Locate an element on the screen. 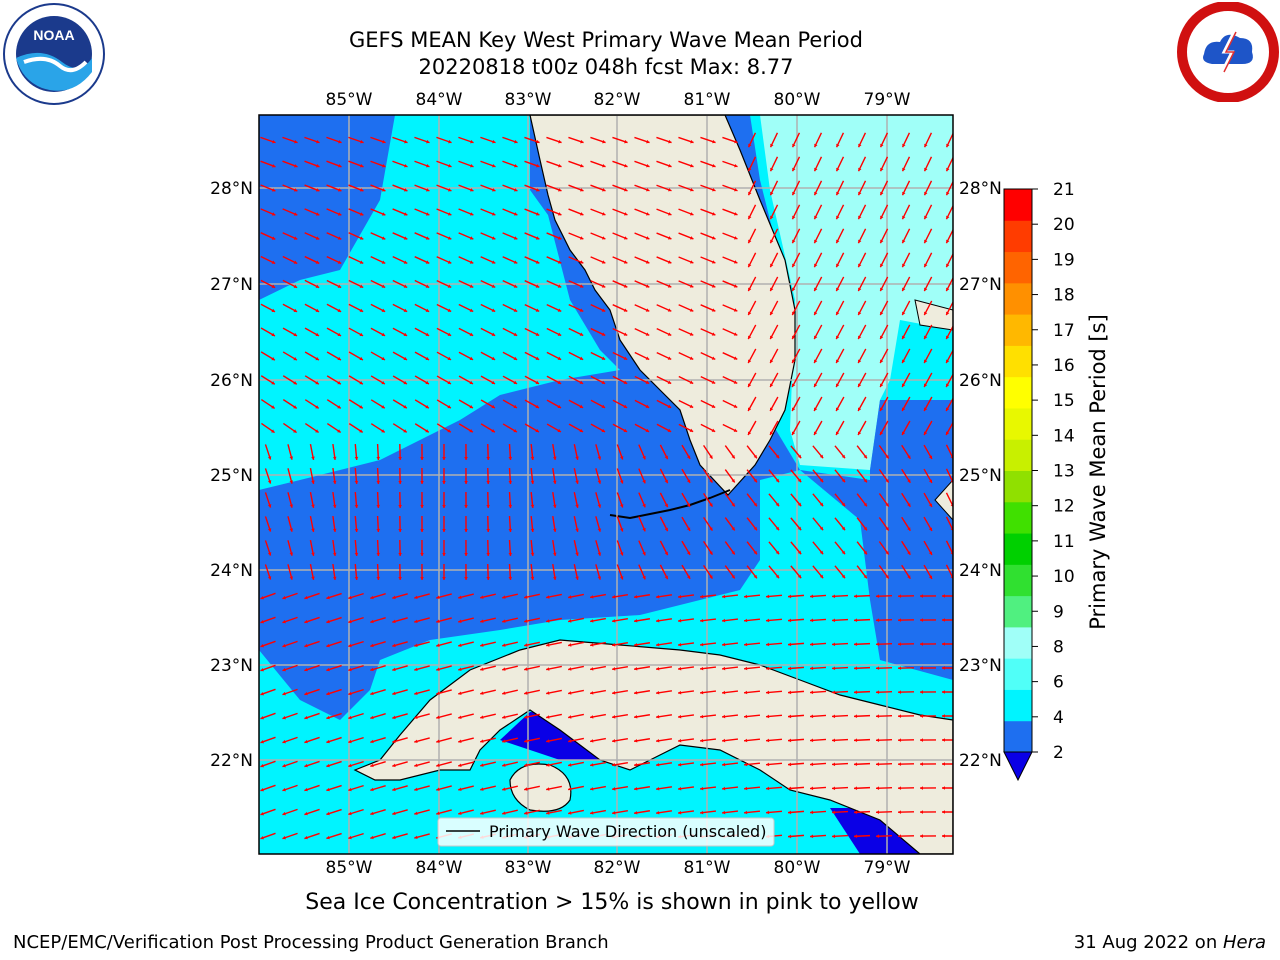 The image size is (1280, 960). colorbar-tick-label: 11 is located at coordinates (1064, 542).